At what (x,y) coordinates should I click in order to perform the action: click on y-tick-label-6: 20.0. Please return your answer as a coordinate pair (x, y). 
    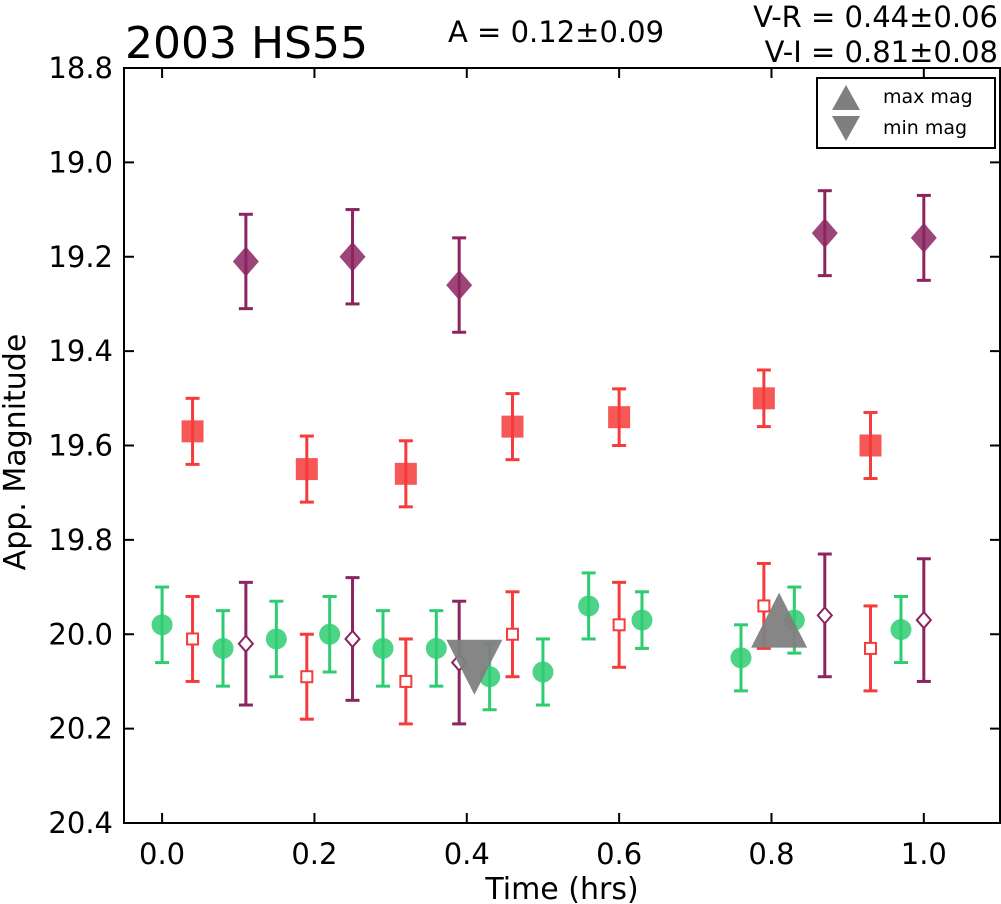
    Looking at the image, I should click on (80, 634).